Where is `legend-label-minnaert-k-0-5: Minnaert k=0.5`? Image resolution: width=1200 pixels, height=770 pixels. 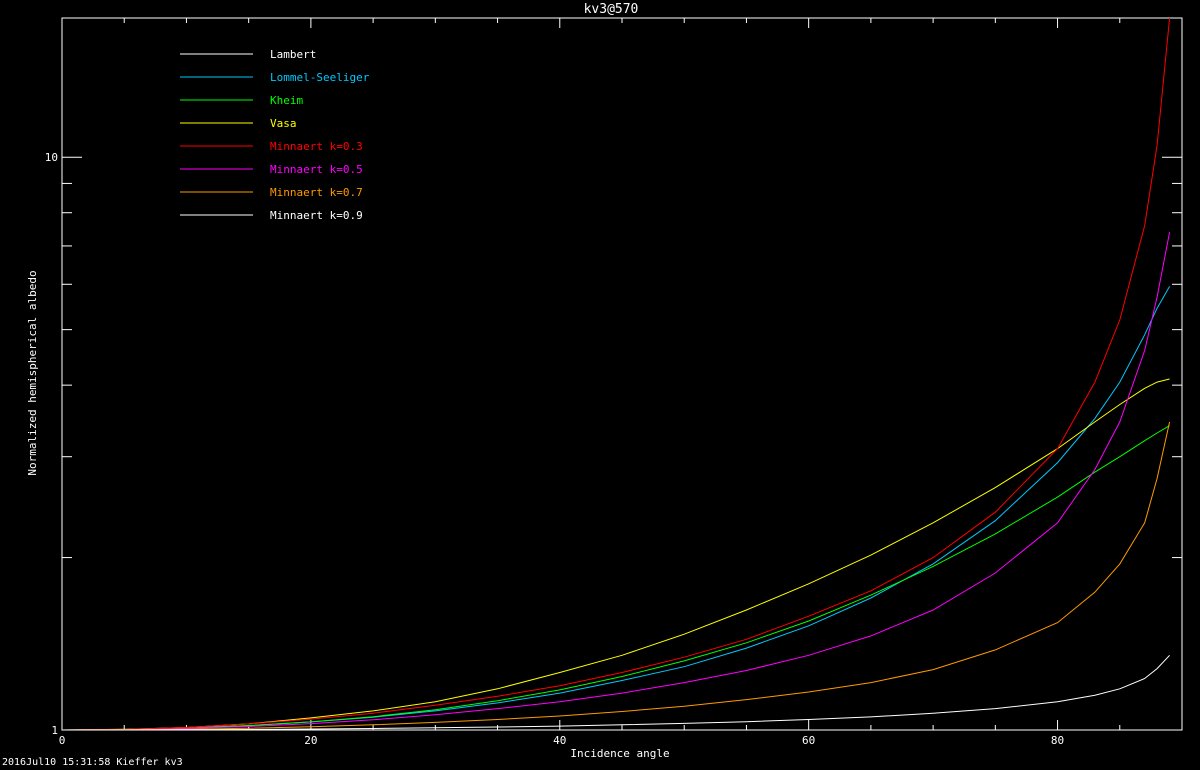
legend-label-minnaert-k-0-5: Minnaert k=0.5 is located at coordinates (316, 169).